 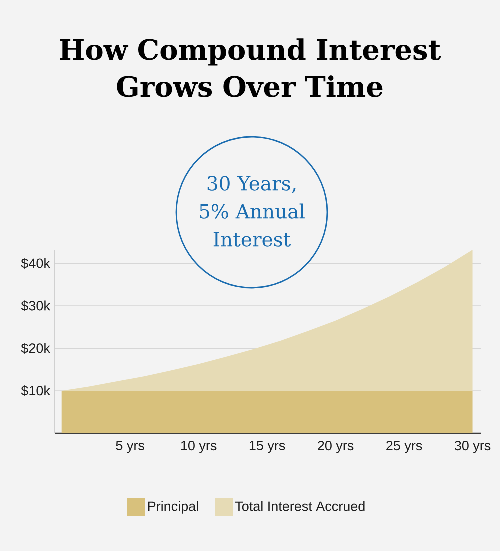 What do you see at coordinates (199, 447) in the screenshot?
I see `x-tick-label: 10 yrs` at bounding box center [199, 447].